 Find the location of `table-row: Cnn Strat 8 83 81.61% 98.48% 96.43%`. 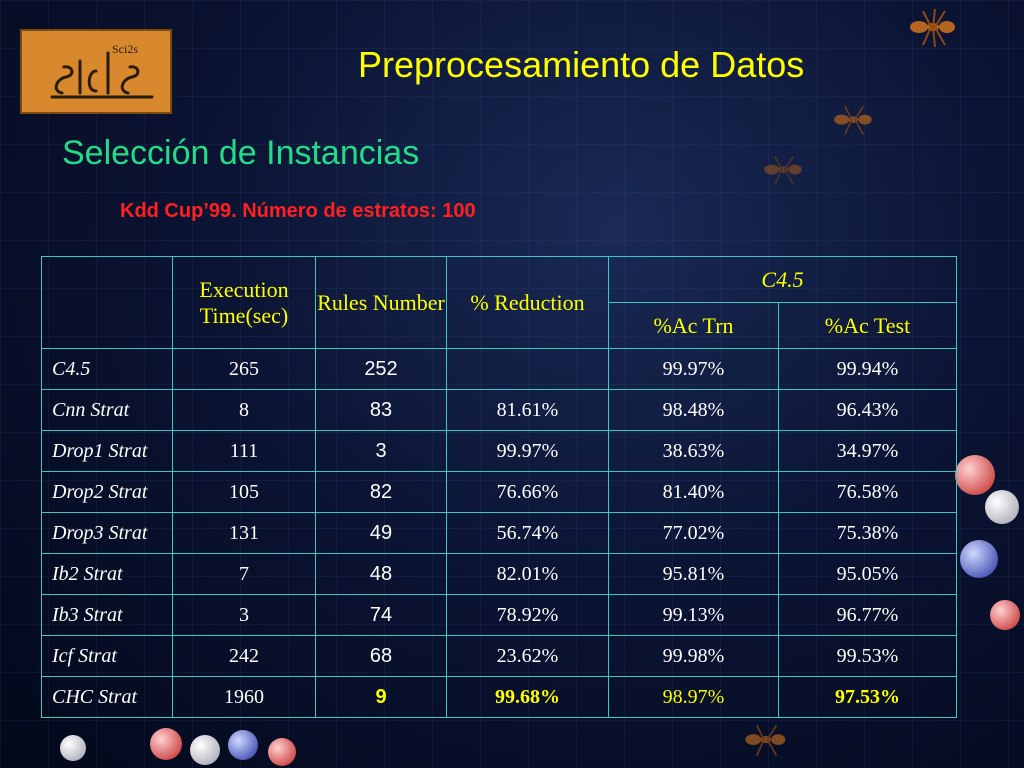

table-row: Cnn Strat 8 83 81.61% 98.48% 96.43% is located at coordinates (499, 410).